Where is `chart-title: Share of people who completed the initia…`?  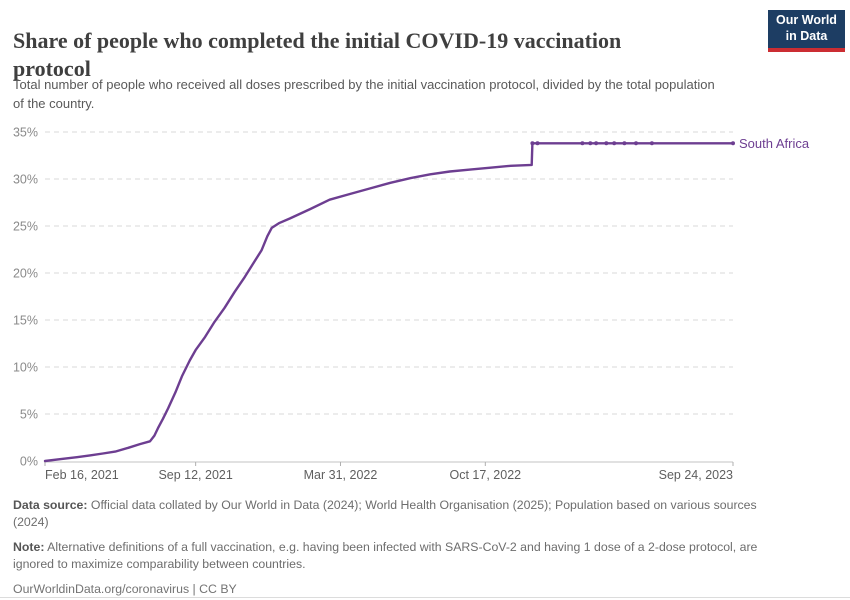
chart-title: Share of people who completed the initia… is located at coordinates (317, 54).